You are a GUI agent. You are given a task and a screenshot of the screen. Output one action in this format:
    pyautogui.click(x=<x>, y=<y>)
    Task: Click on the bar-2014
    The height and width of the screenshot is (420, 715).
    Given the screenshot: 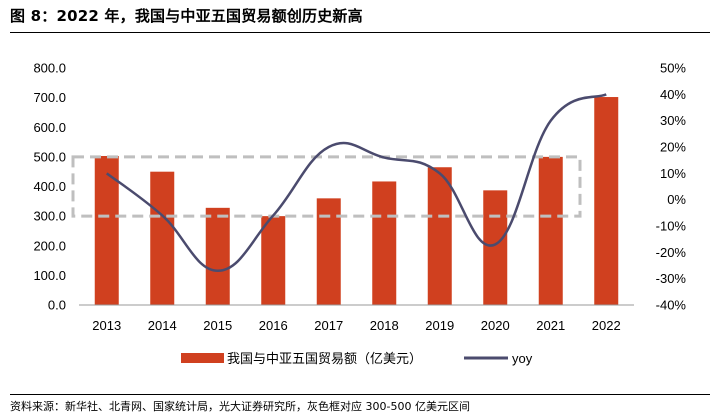 What is the action you would take?
    pyautogui.click(x=162, y=238)
    